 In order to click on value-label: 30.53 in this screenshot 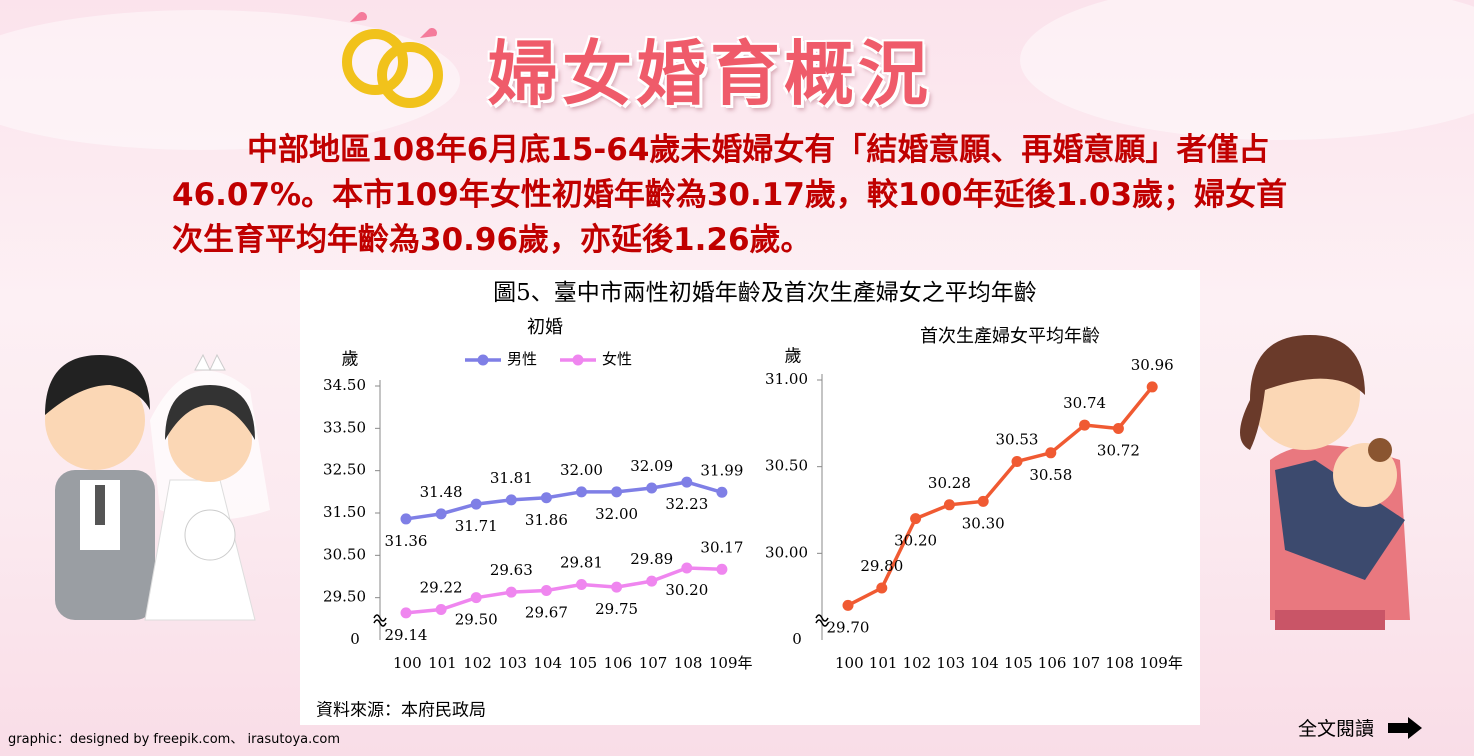, I will do `click(1017, 439)`.